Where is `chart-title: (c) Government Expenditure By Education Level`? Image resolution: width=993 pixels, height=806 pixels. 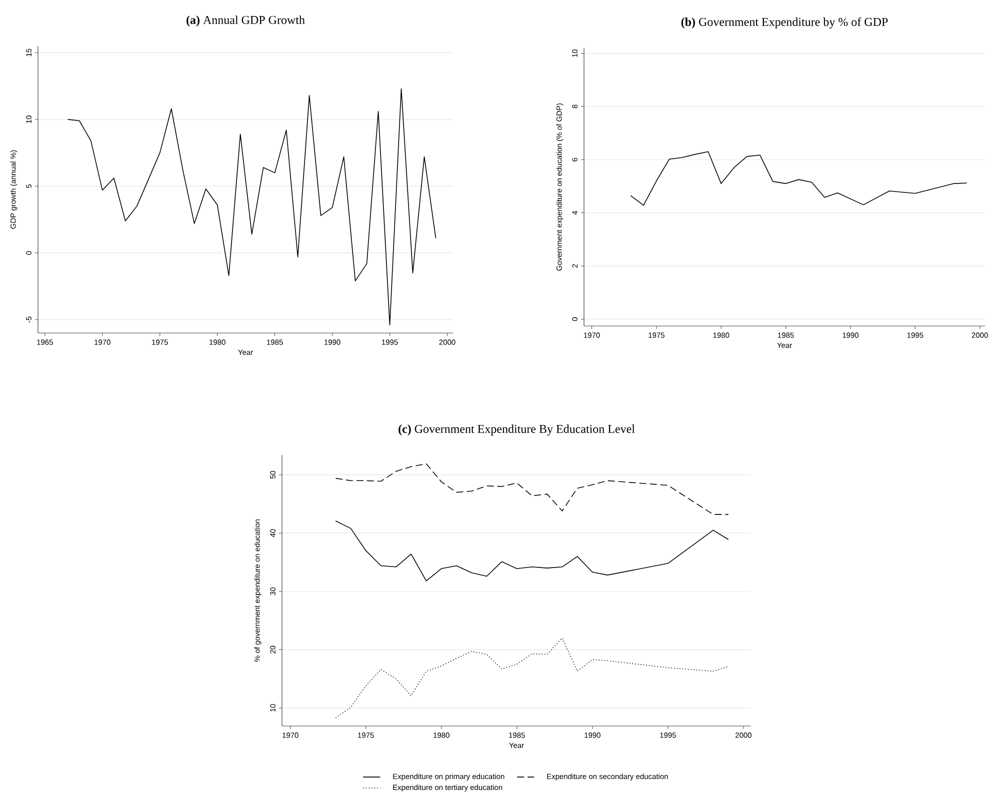 chart-title: (c) Government Expenditure By Education Level is located at coordinates (516, 430).